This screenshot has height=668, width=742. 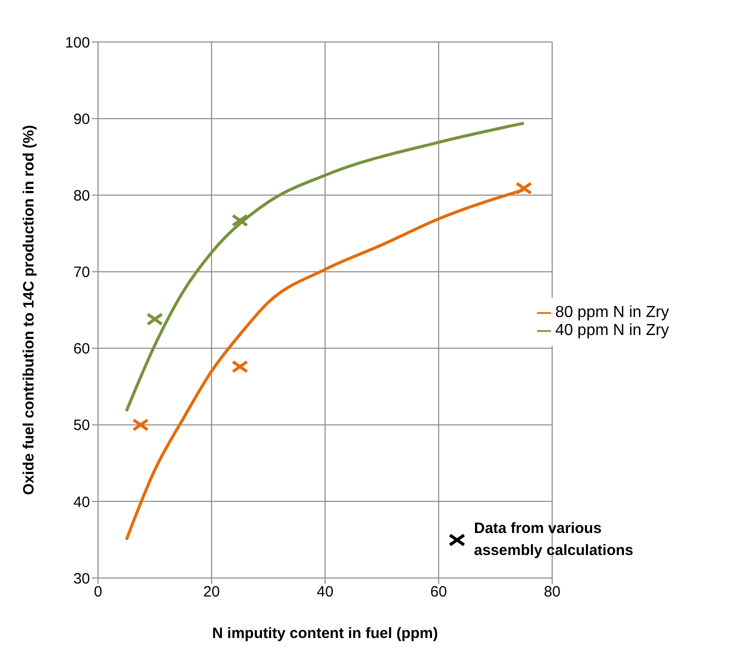 I want to click on x-axis-title: N imputity content in fuel (ppm), so click(x=325, y=633).